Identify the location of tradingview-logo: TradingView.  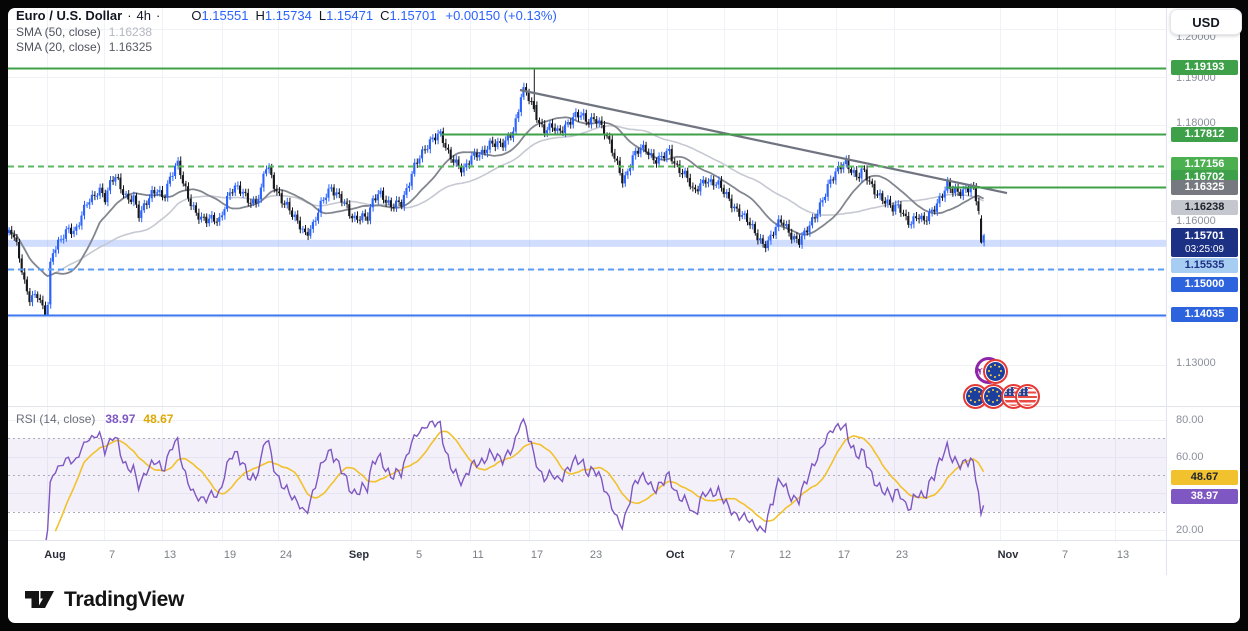
(104, 599).